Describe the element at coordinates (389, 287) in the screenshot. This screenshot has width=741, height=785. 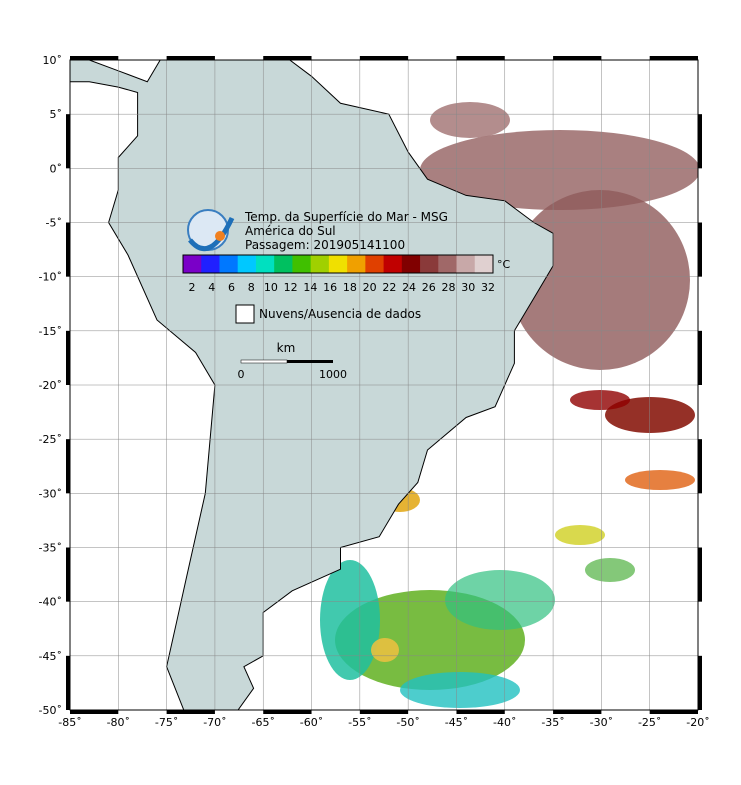
I see `colorbar-label: 22` at that location.